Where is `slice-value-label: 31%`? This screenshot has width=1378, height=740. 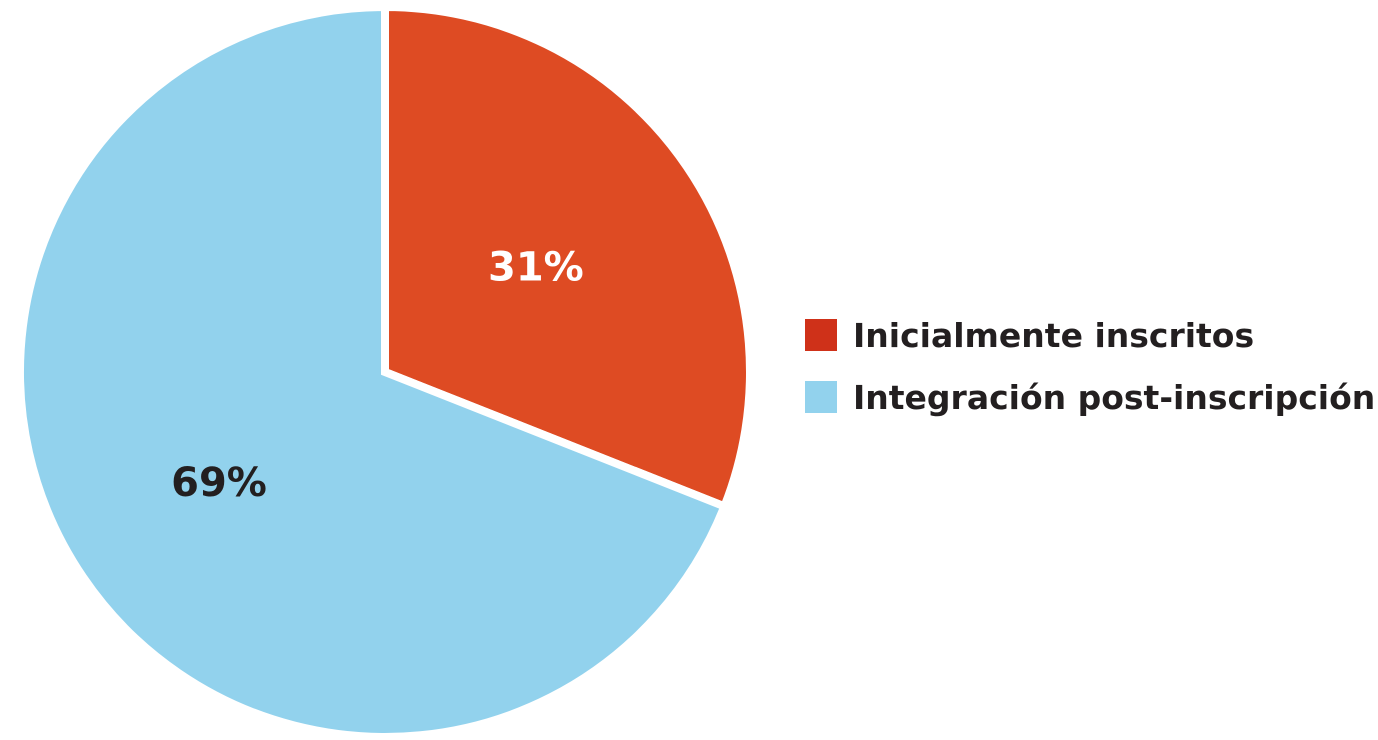 slice-value-label: 31% is located at coordinates (536, 267).